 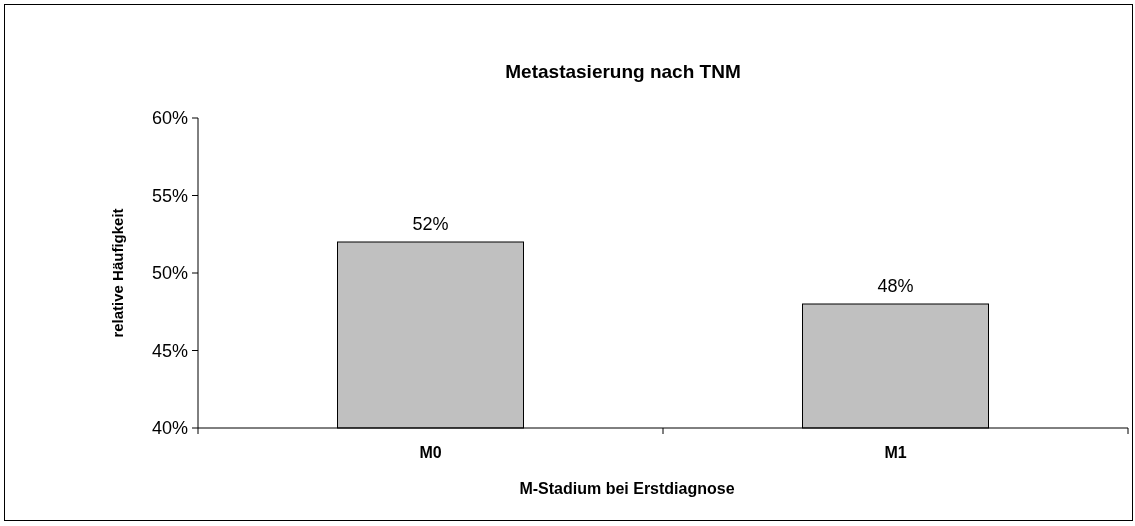 What do you see at coordinates (623, 71) in the screenshot?
I see `chart-title: Metastasierung nach TNM` at bounding box center [623, 71].